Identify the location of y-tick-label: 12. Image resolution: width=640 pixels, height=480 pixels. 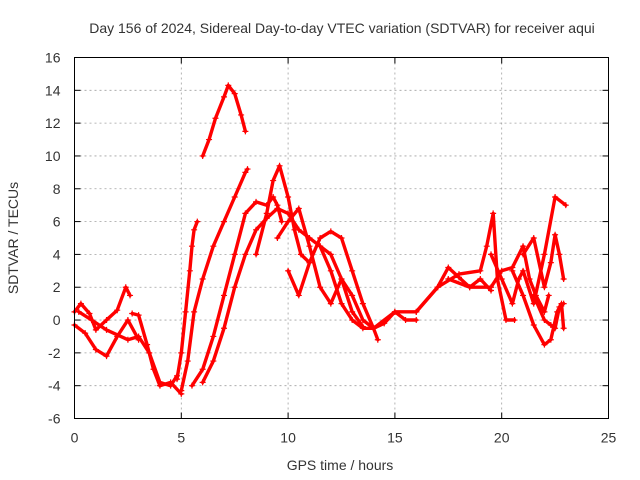
(53, 123).